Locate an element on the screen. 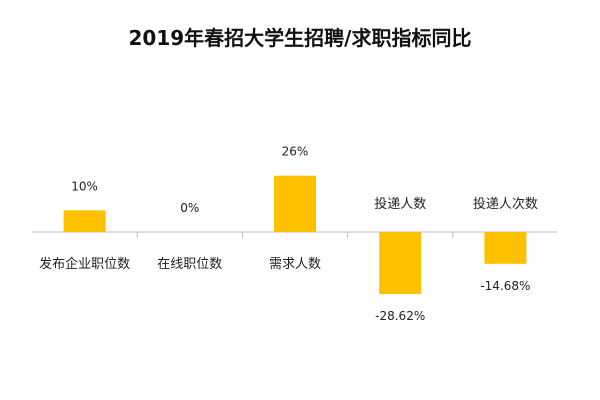 The image size is (600, 400). data-label-4: -14.68% is located at coordinates (505, 286).